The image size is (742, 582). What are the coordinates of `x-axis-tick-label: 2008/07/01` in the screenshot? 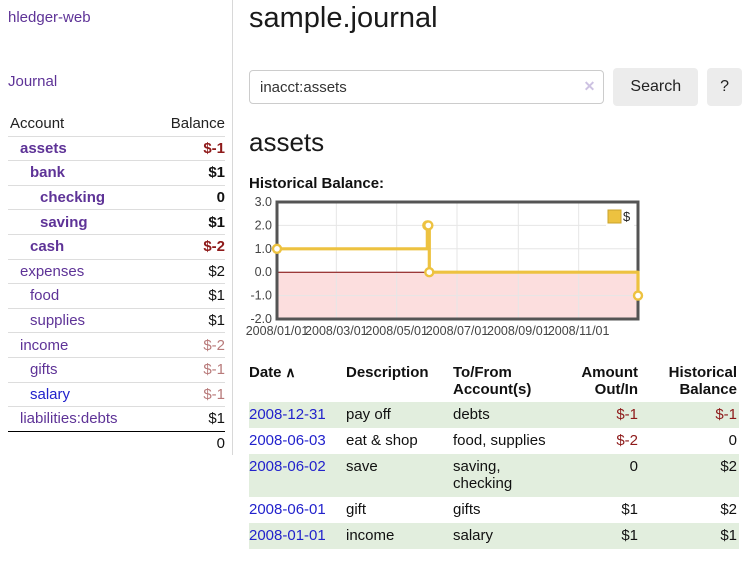 It's located at (457, 331).